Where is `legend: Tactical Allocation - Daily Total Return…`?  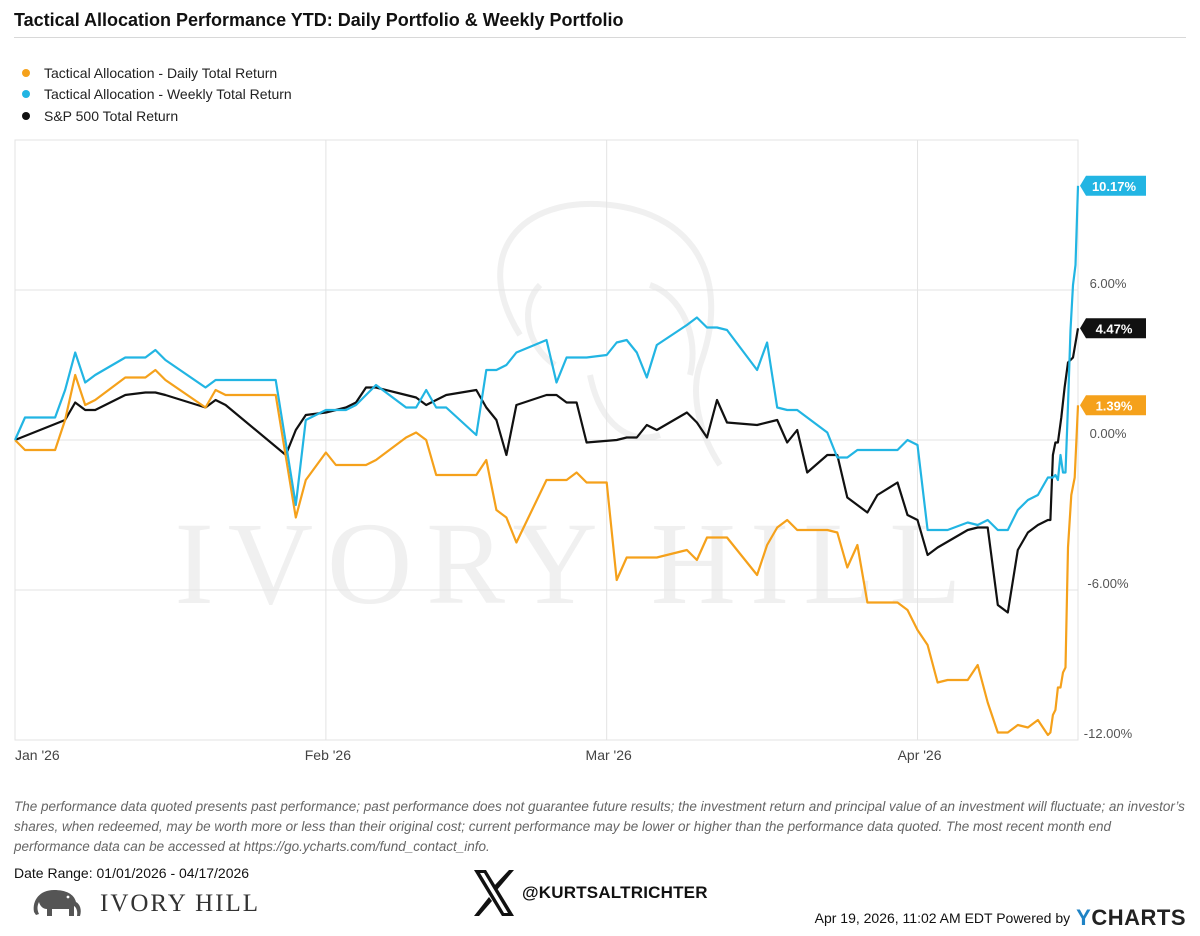 legend: Tactical Allocation - Daily Total Return… is located at coordinates (157, 94).